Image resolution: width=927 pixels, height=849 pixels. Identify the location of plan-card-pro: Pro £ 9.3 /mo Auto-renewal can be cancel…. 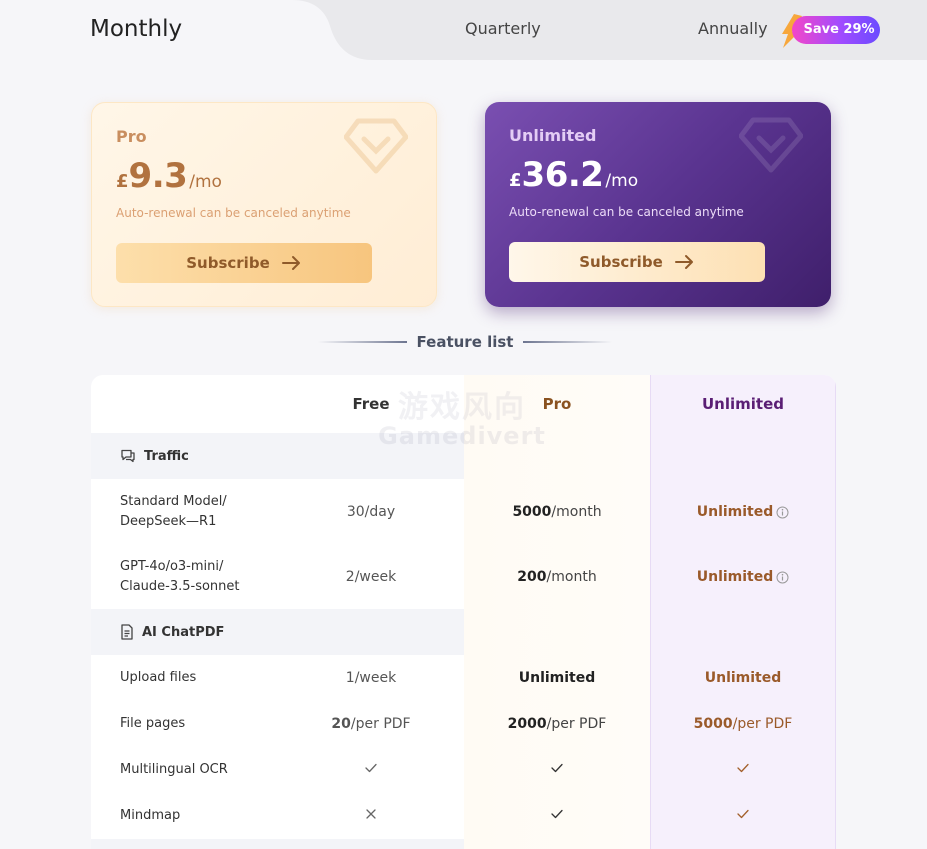
(264, 204).